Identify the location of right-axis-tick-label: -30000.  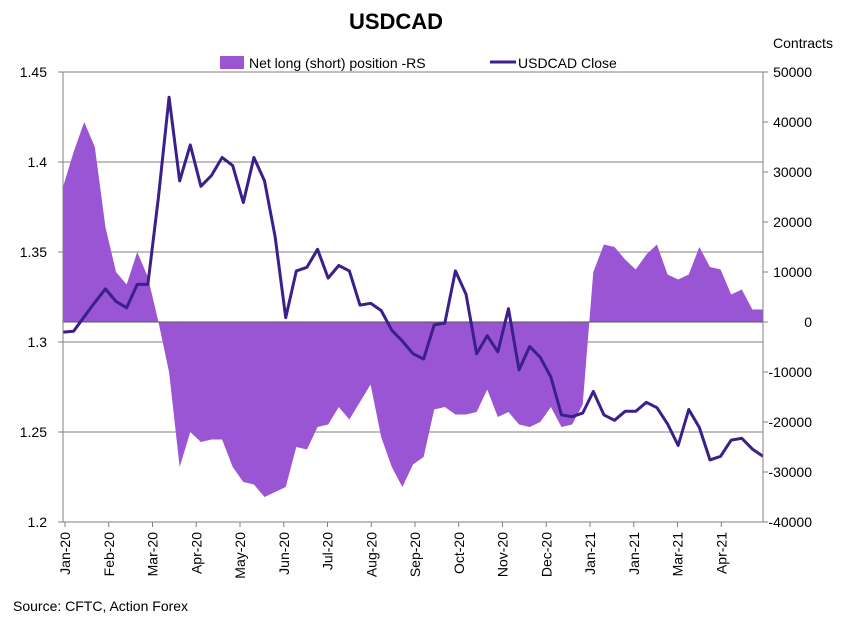
(790, 472).